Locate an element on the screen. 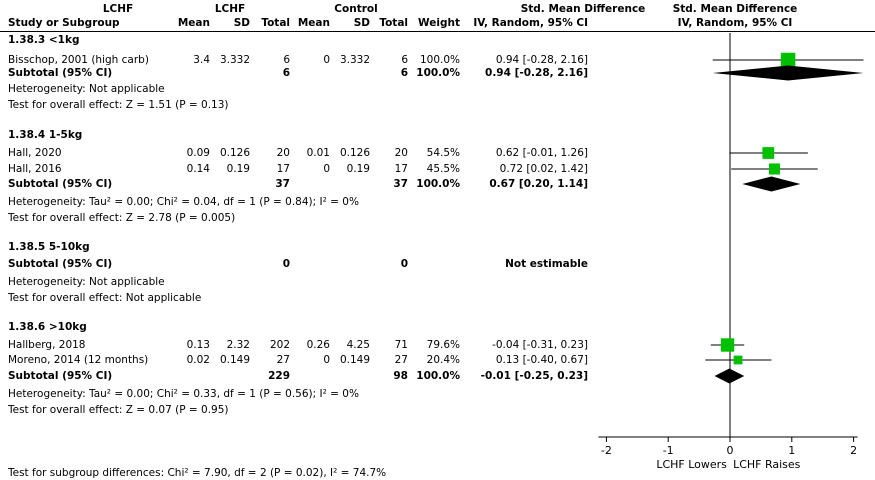  effect-ci-value: 0.13 [-0.40, 0.67] is located at coordinates (541, 360).